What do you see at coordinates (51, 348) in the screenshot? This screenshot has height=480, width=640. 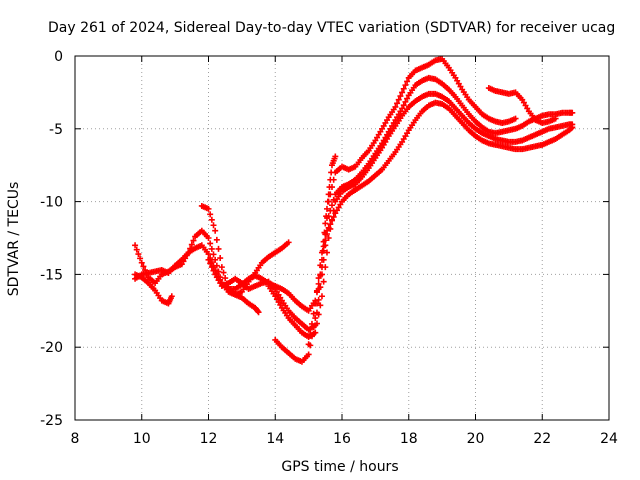 I see `y-tick-label: -20` at bounding box center [51, 348].